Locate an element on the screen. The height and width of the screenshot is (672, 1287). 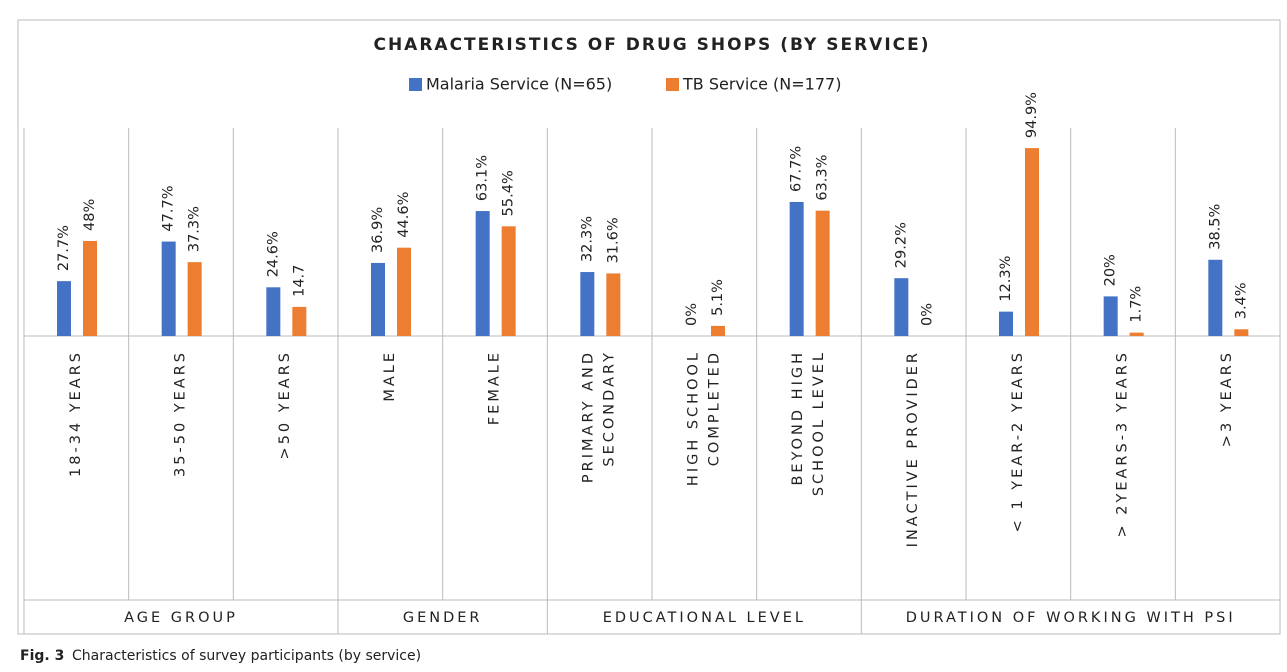
x-tick-label: >50 YEARS is located at coordinates (285, 405).